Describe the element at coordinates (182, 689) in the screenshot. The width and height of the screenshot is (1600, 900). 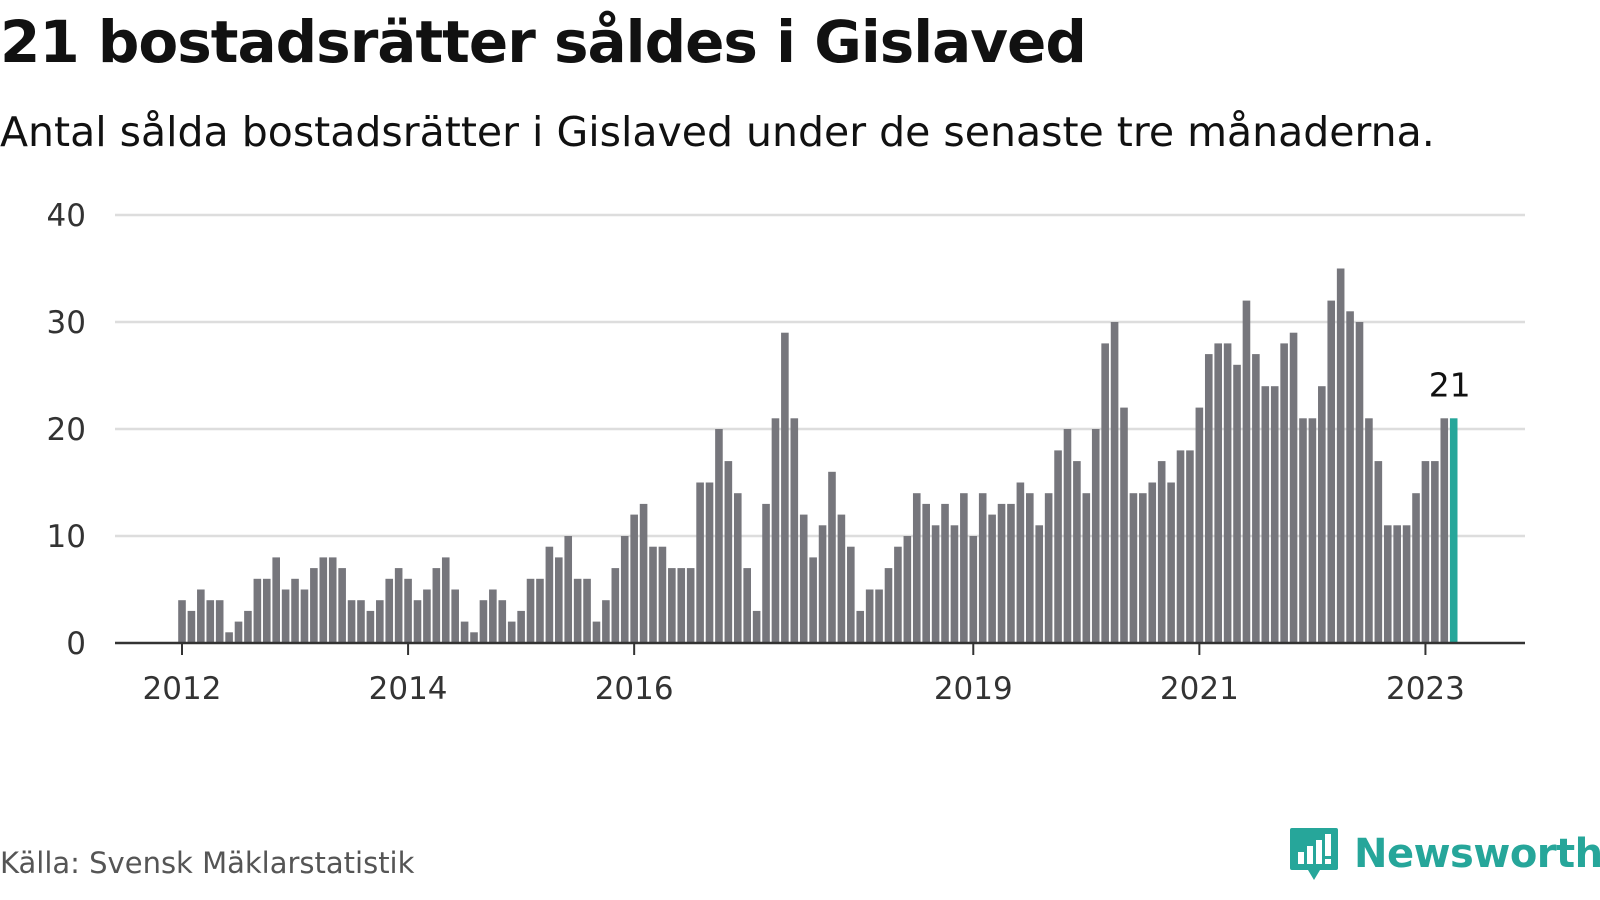
I see `x-tick-label: 2012` at that location.